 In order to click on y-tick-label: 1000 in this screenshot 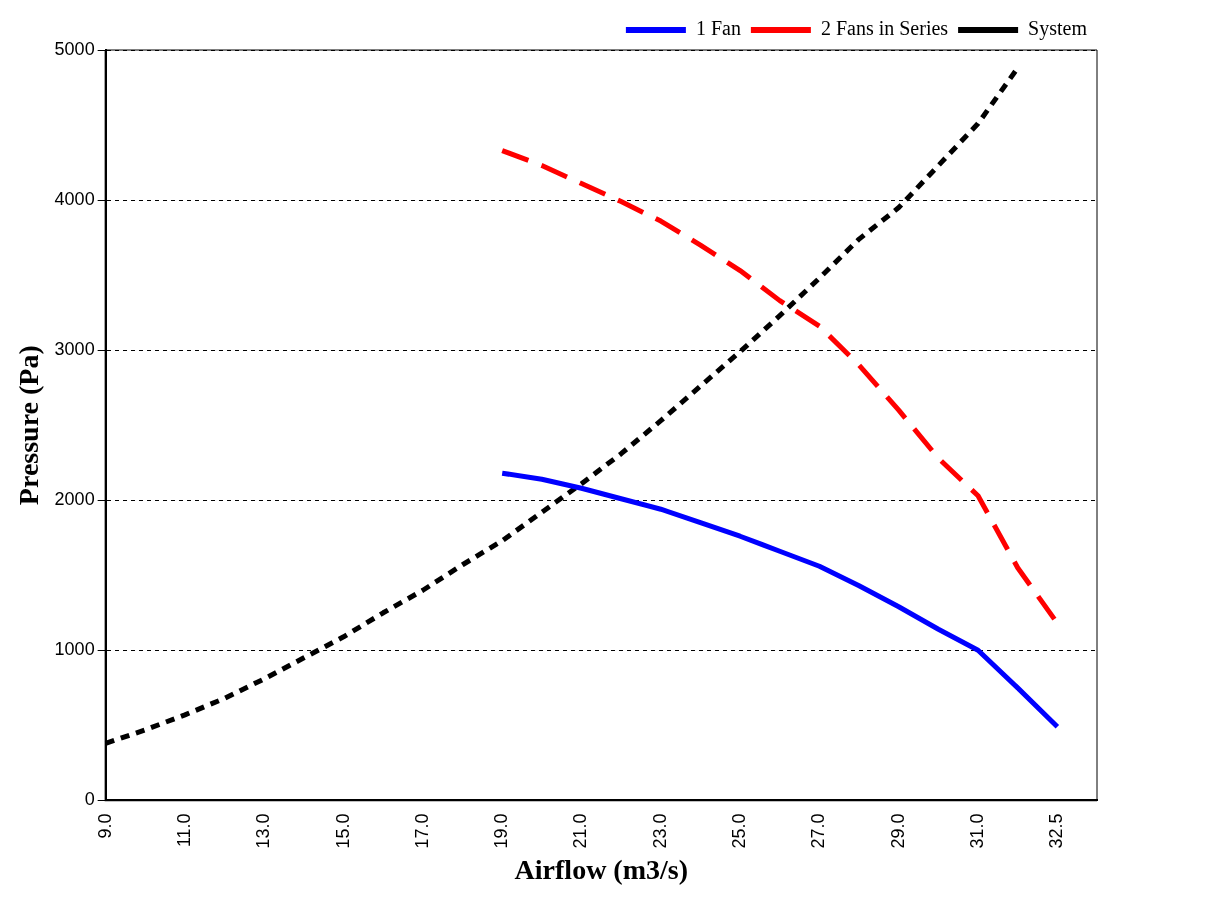, I will do `click(74, 649)`.